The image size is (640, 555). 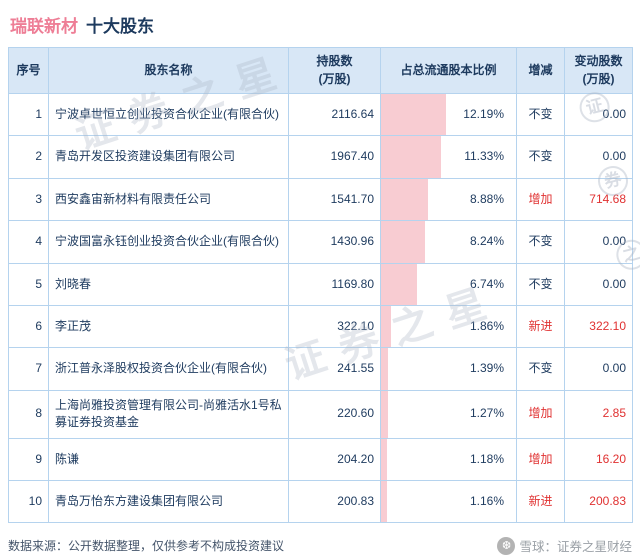 What do you see at coordinates (334, 369) in the screenshot?
I see `shares-held: 241.55` at bounding box center [334, 369].